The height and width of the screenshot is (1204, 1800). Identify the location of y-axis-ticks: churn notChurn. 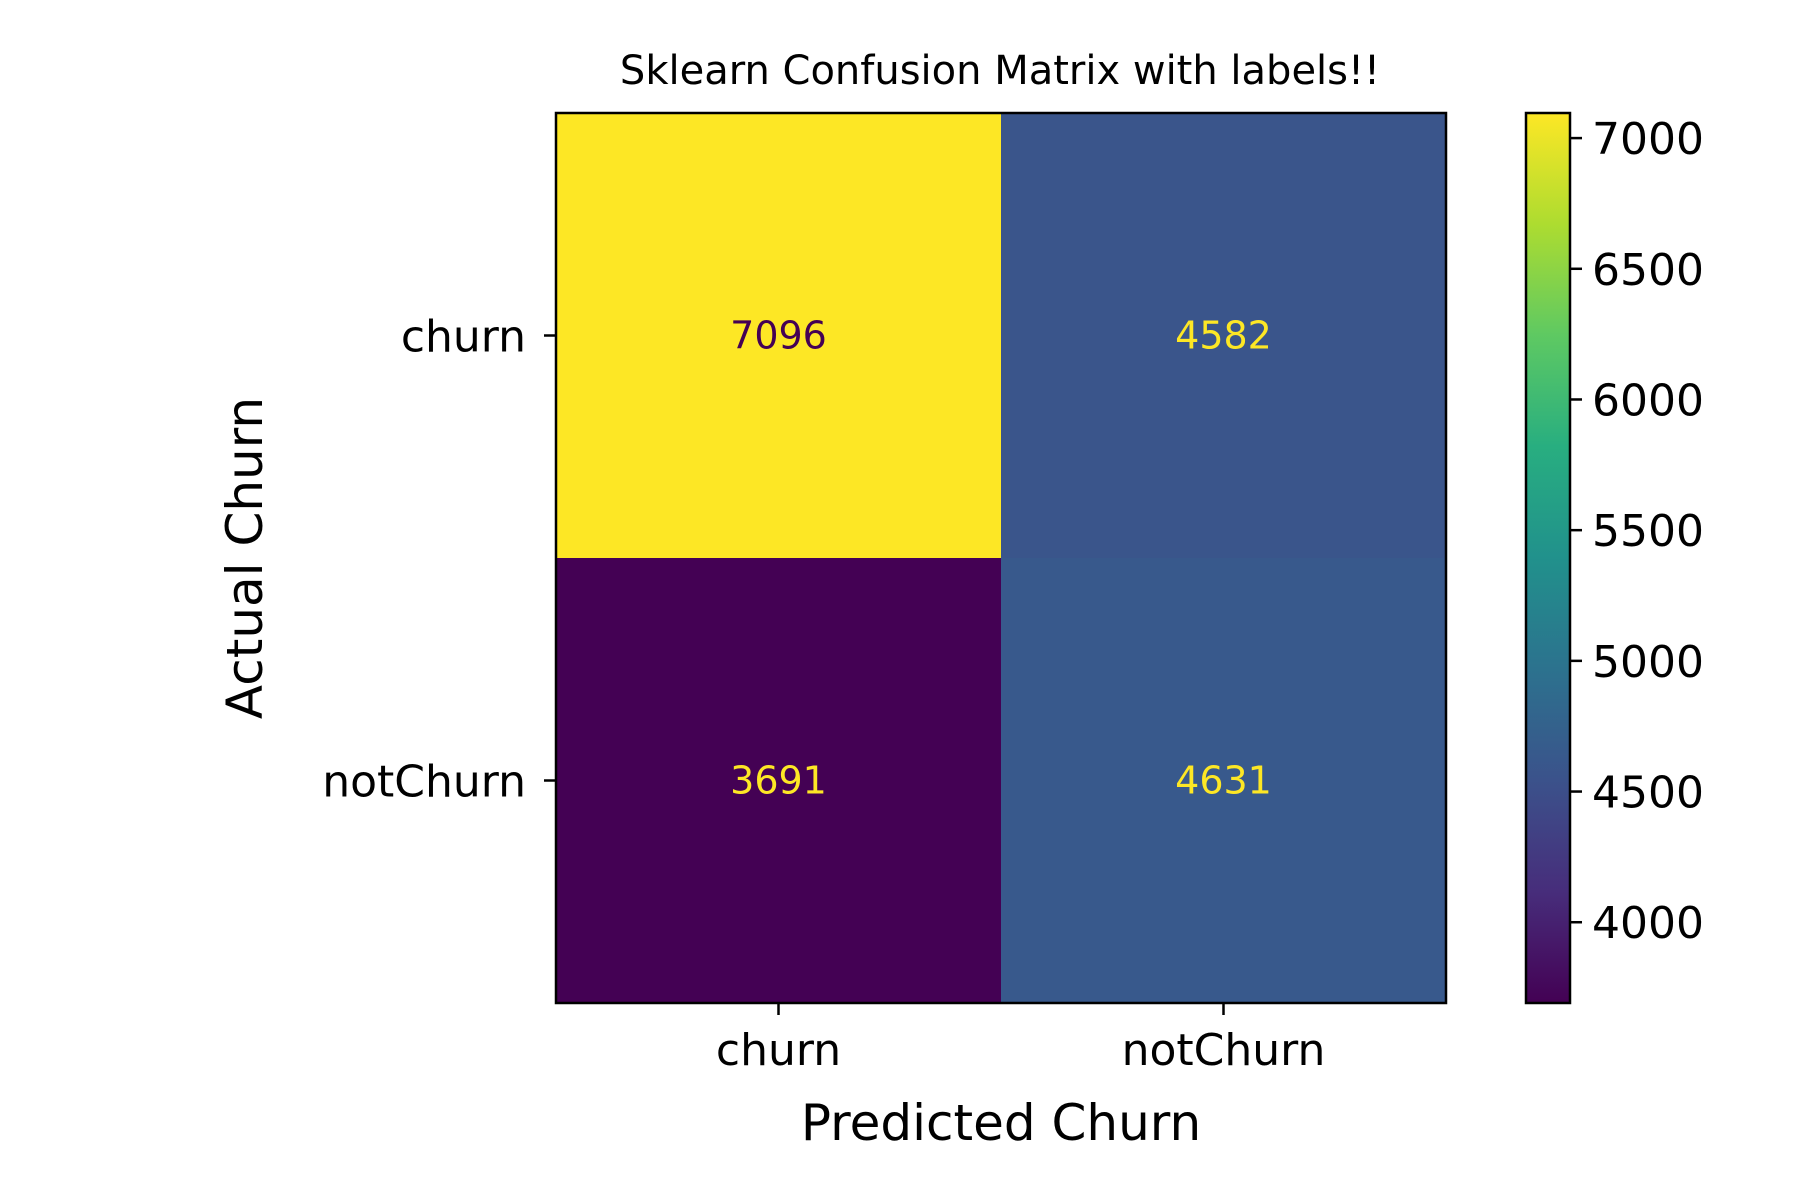
(439, 560).